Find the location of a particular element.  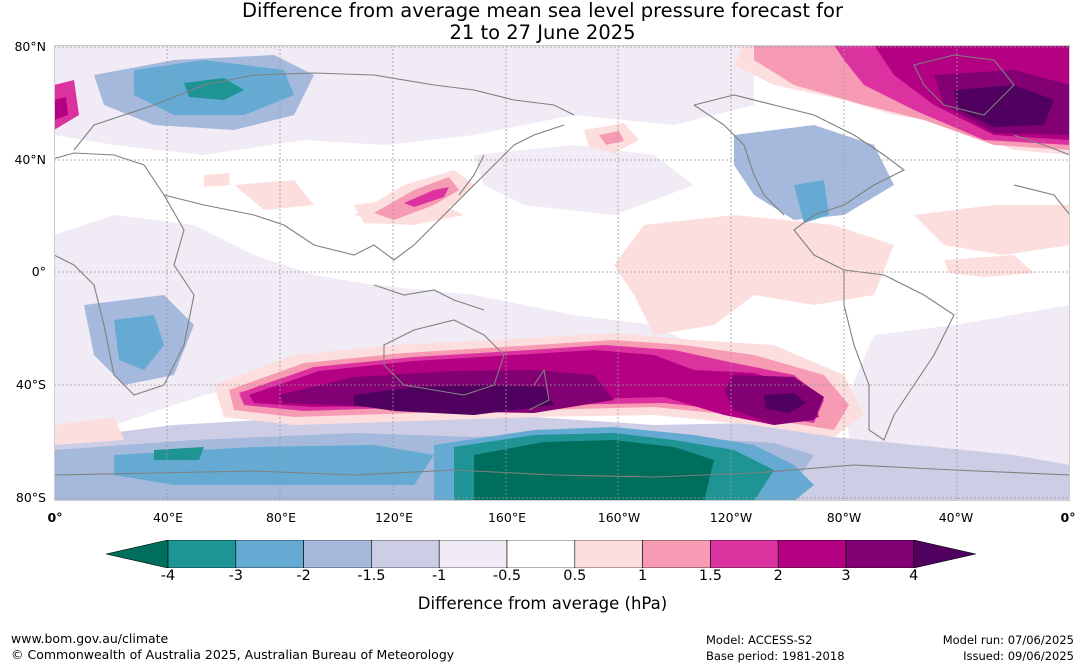

lon-label-160w: 160°W is located at coordinates (619, 517).